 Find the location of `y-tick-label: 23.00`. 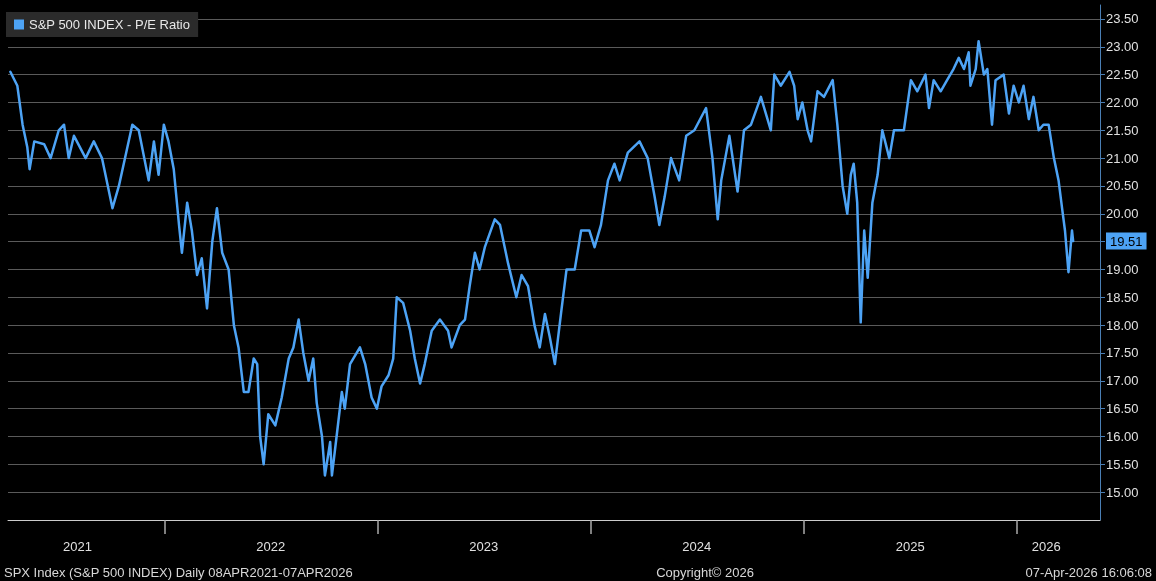

y-tick-label: 23.00 is located at coordinates (1122, 47).